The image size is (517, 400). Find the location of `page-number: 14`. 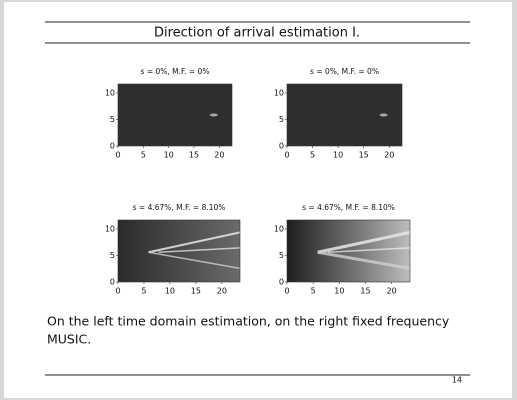

page-number: 14 is located at coordinates (457, 380).